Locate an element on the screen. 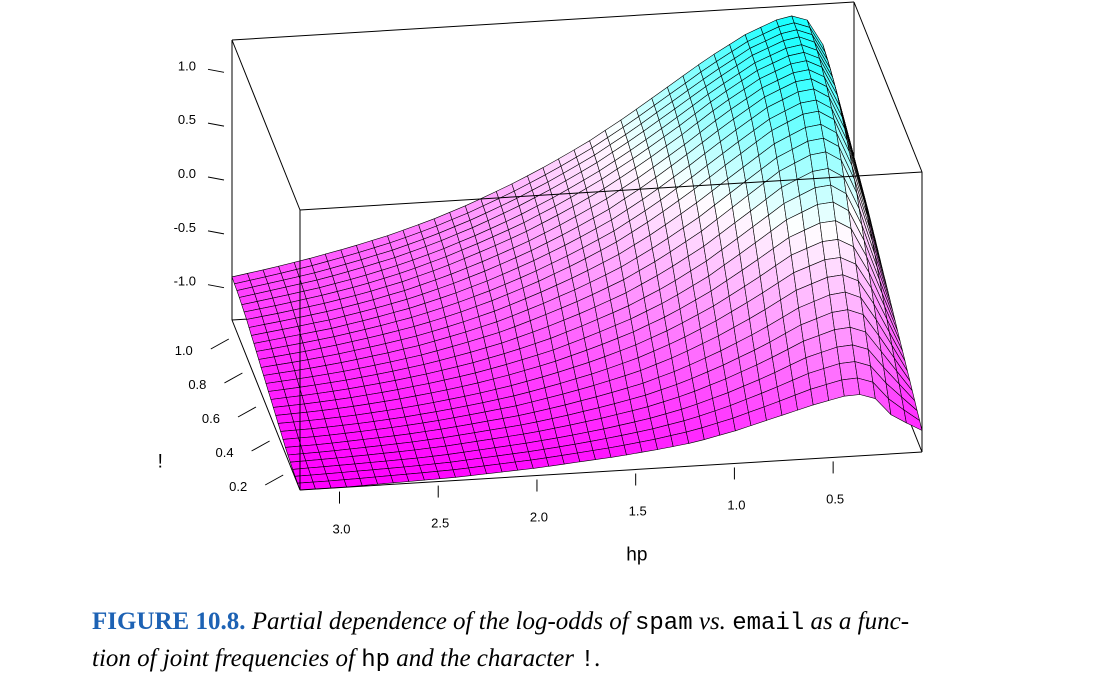  z-tick-label: 0.5 is located at coordinates (187, 119).